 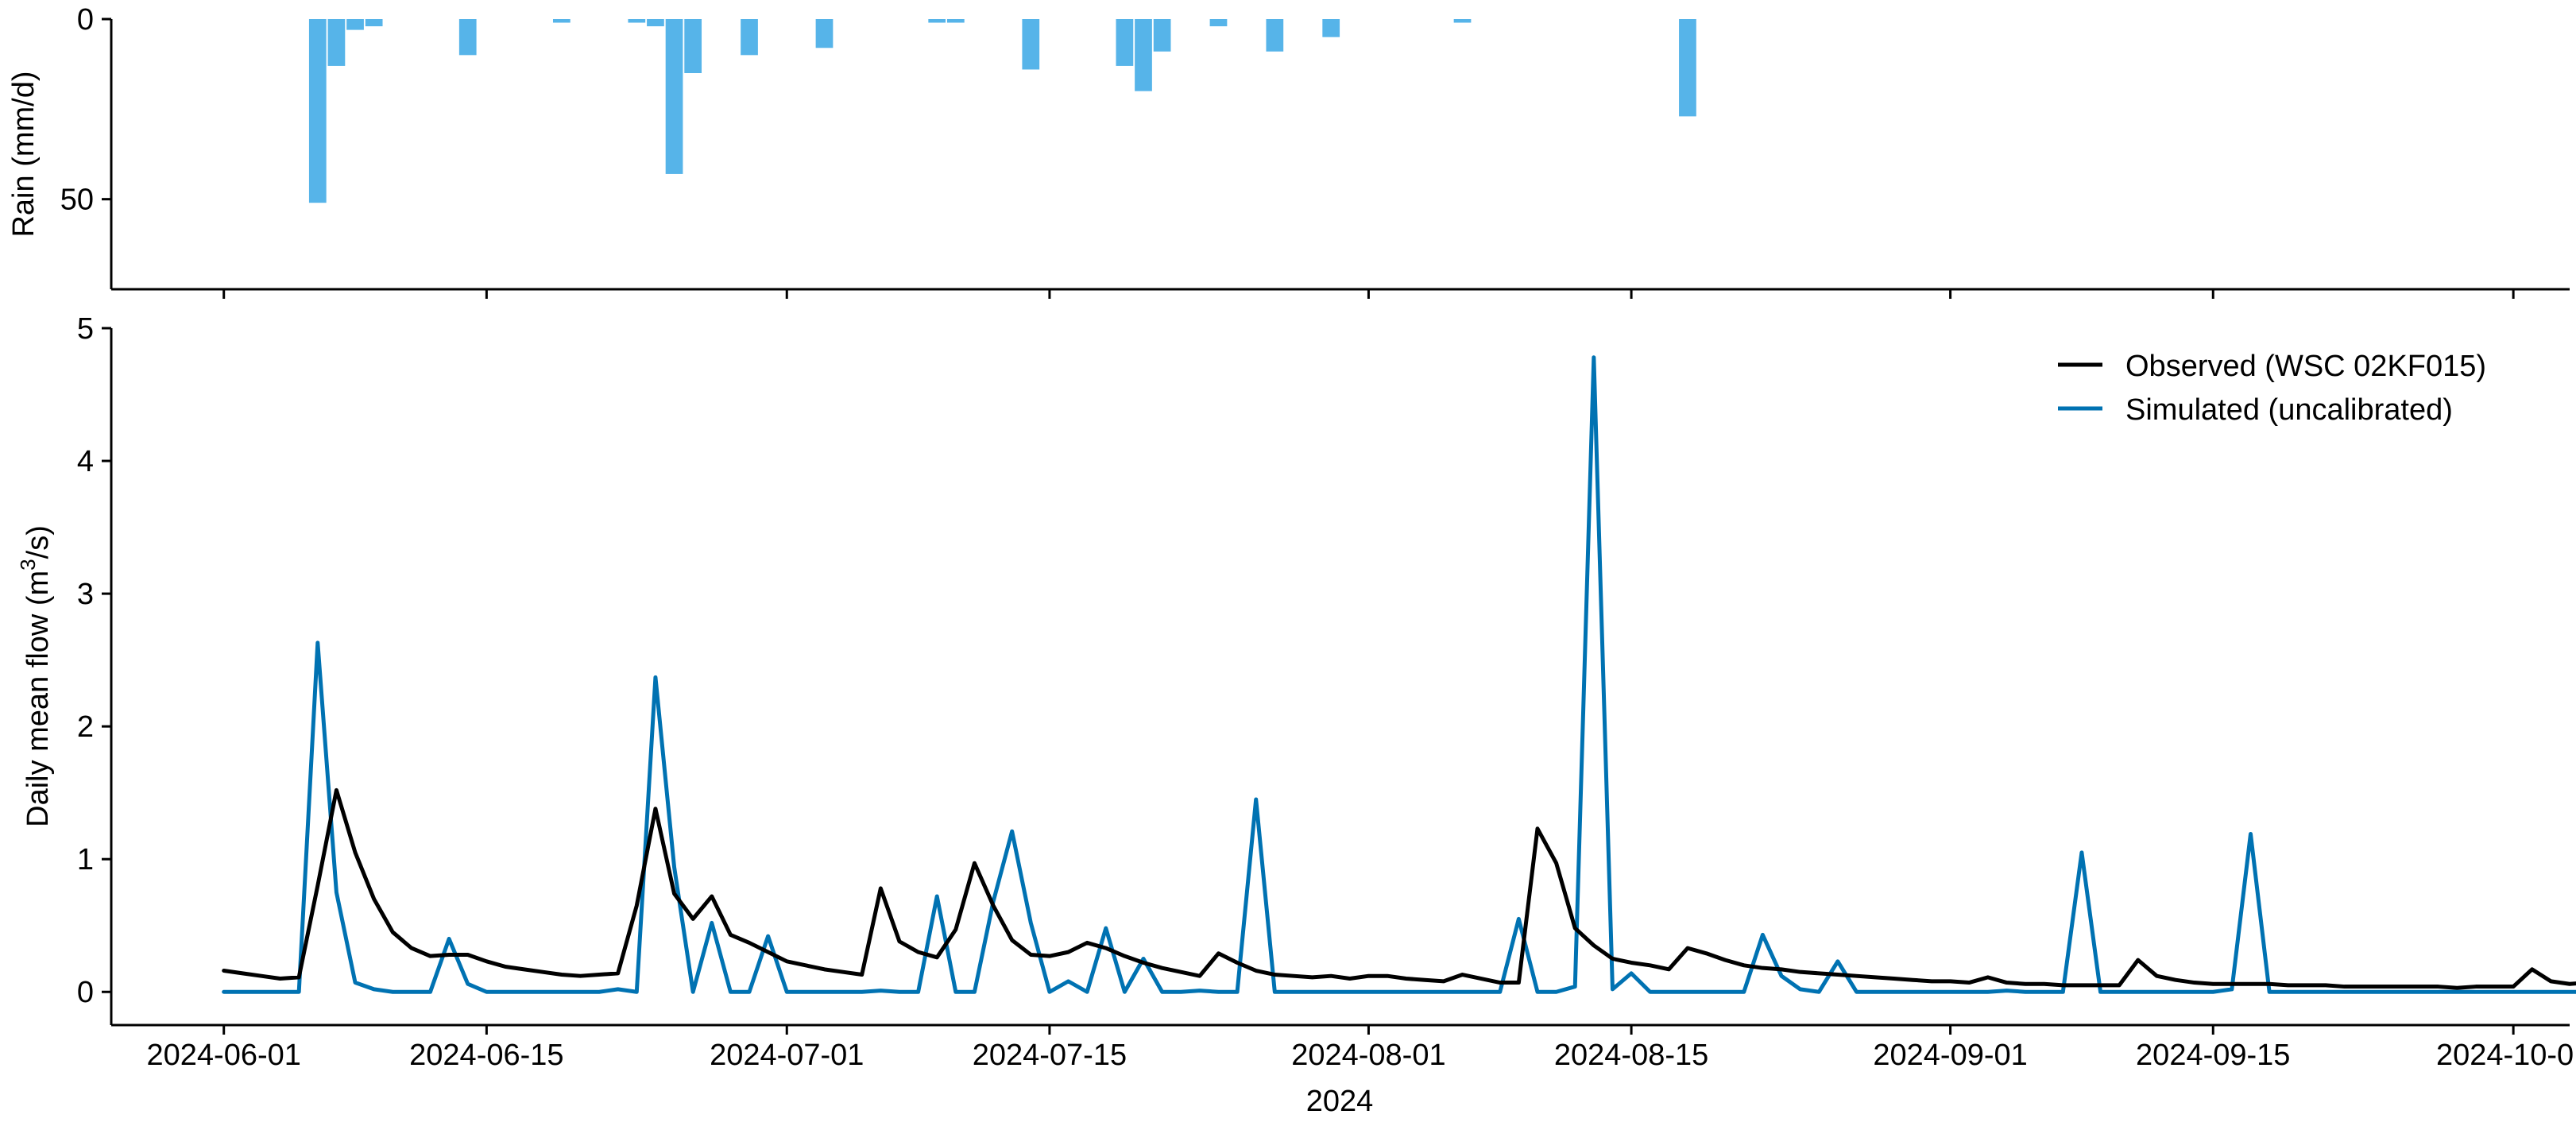 What do you see at coordinates (2289, 410) in the screenshot?
I see `legend-label-simulated: Simulated (uncalibrated)` at bounding box center [2289, 410].